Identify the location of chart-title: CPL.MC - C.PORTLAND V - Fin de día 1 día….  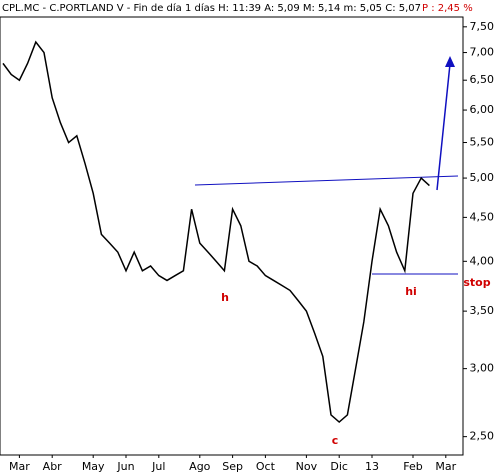
(211, 8).